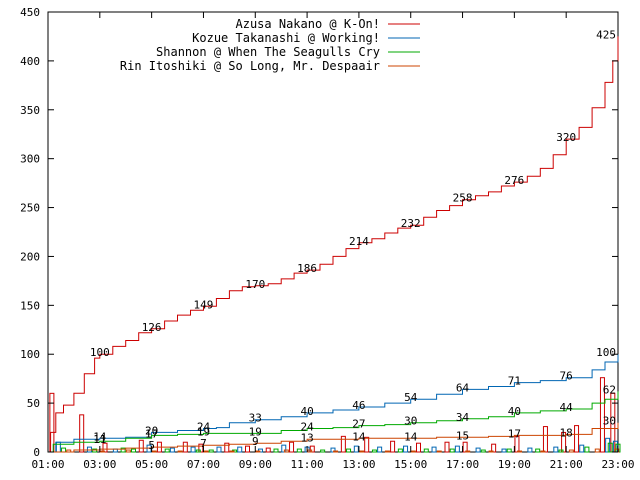  What do you see at coordinates (151, 445) in the screenshot?
I see `data-label: 5` at bounding box center [151, 445].